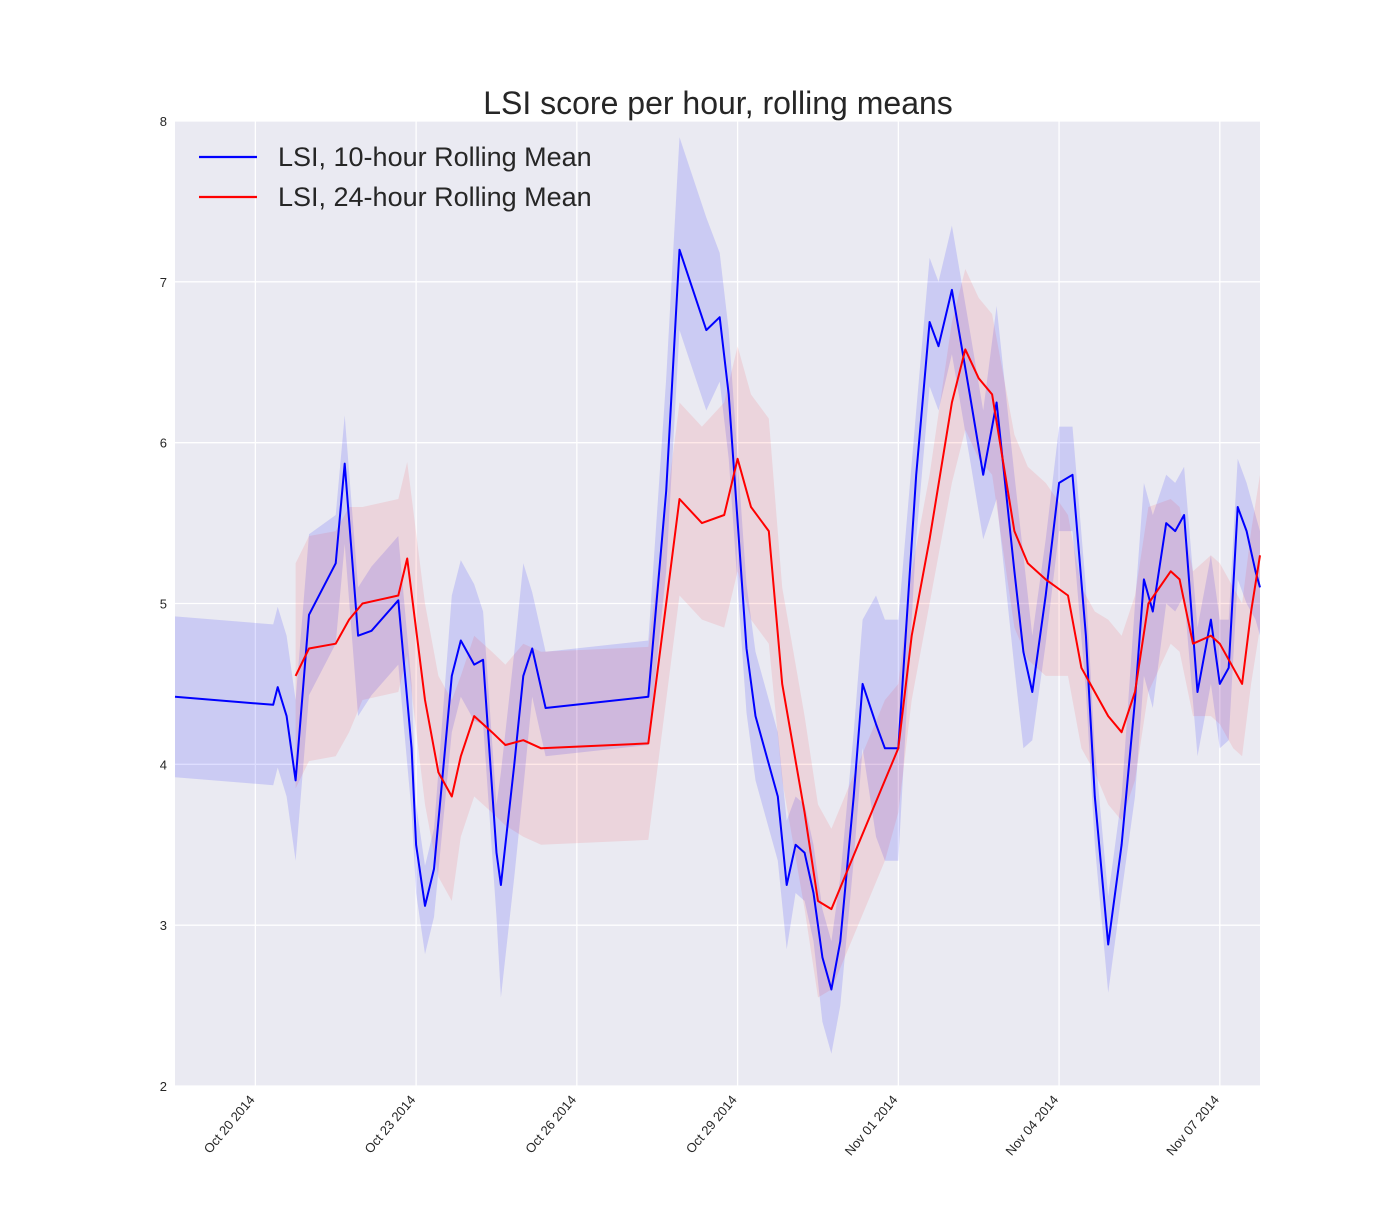 The height and width of the screenshot is (1207, 1400). Describe the element at coordinates (163, 764) in the screenshot. I see `y-tick-label: 4` at that location.